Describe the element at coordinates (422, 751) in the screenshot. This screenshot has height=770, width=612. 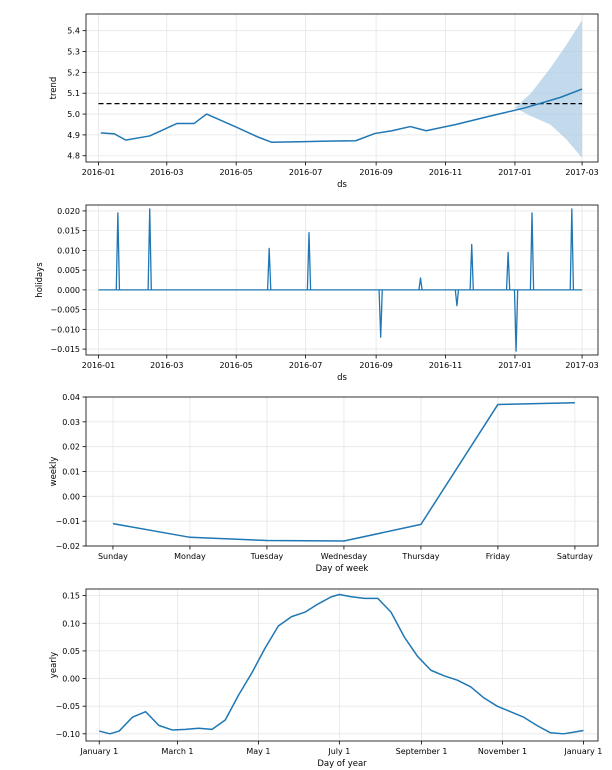
I see `x-tick-label: September 1` at that location.